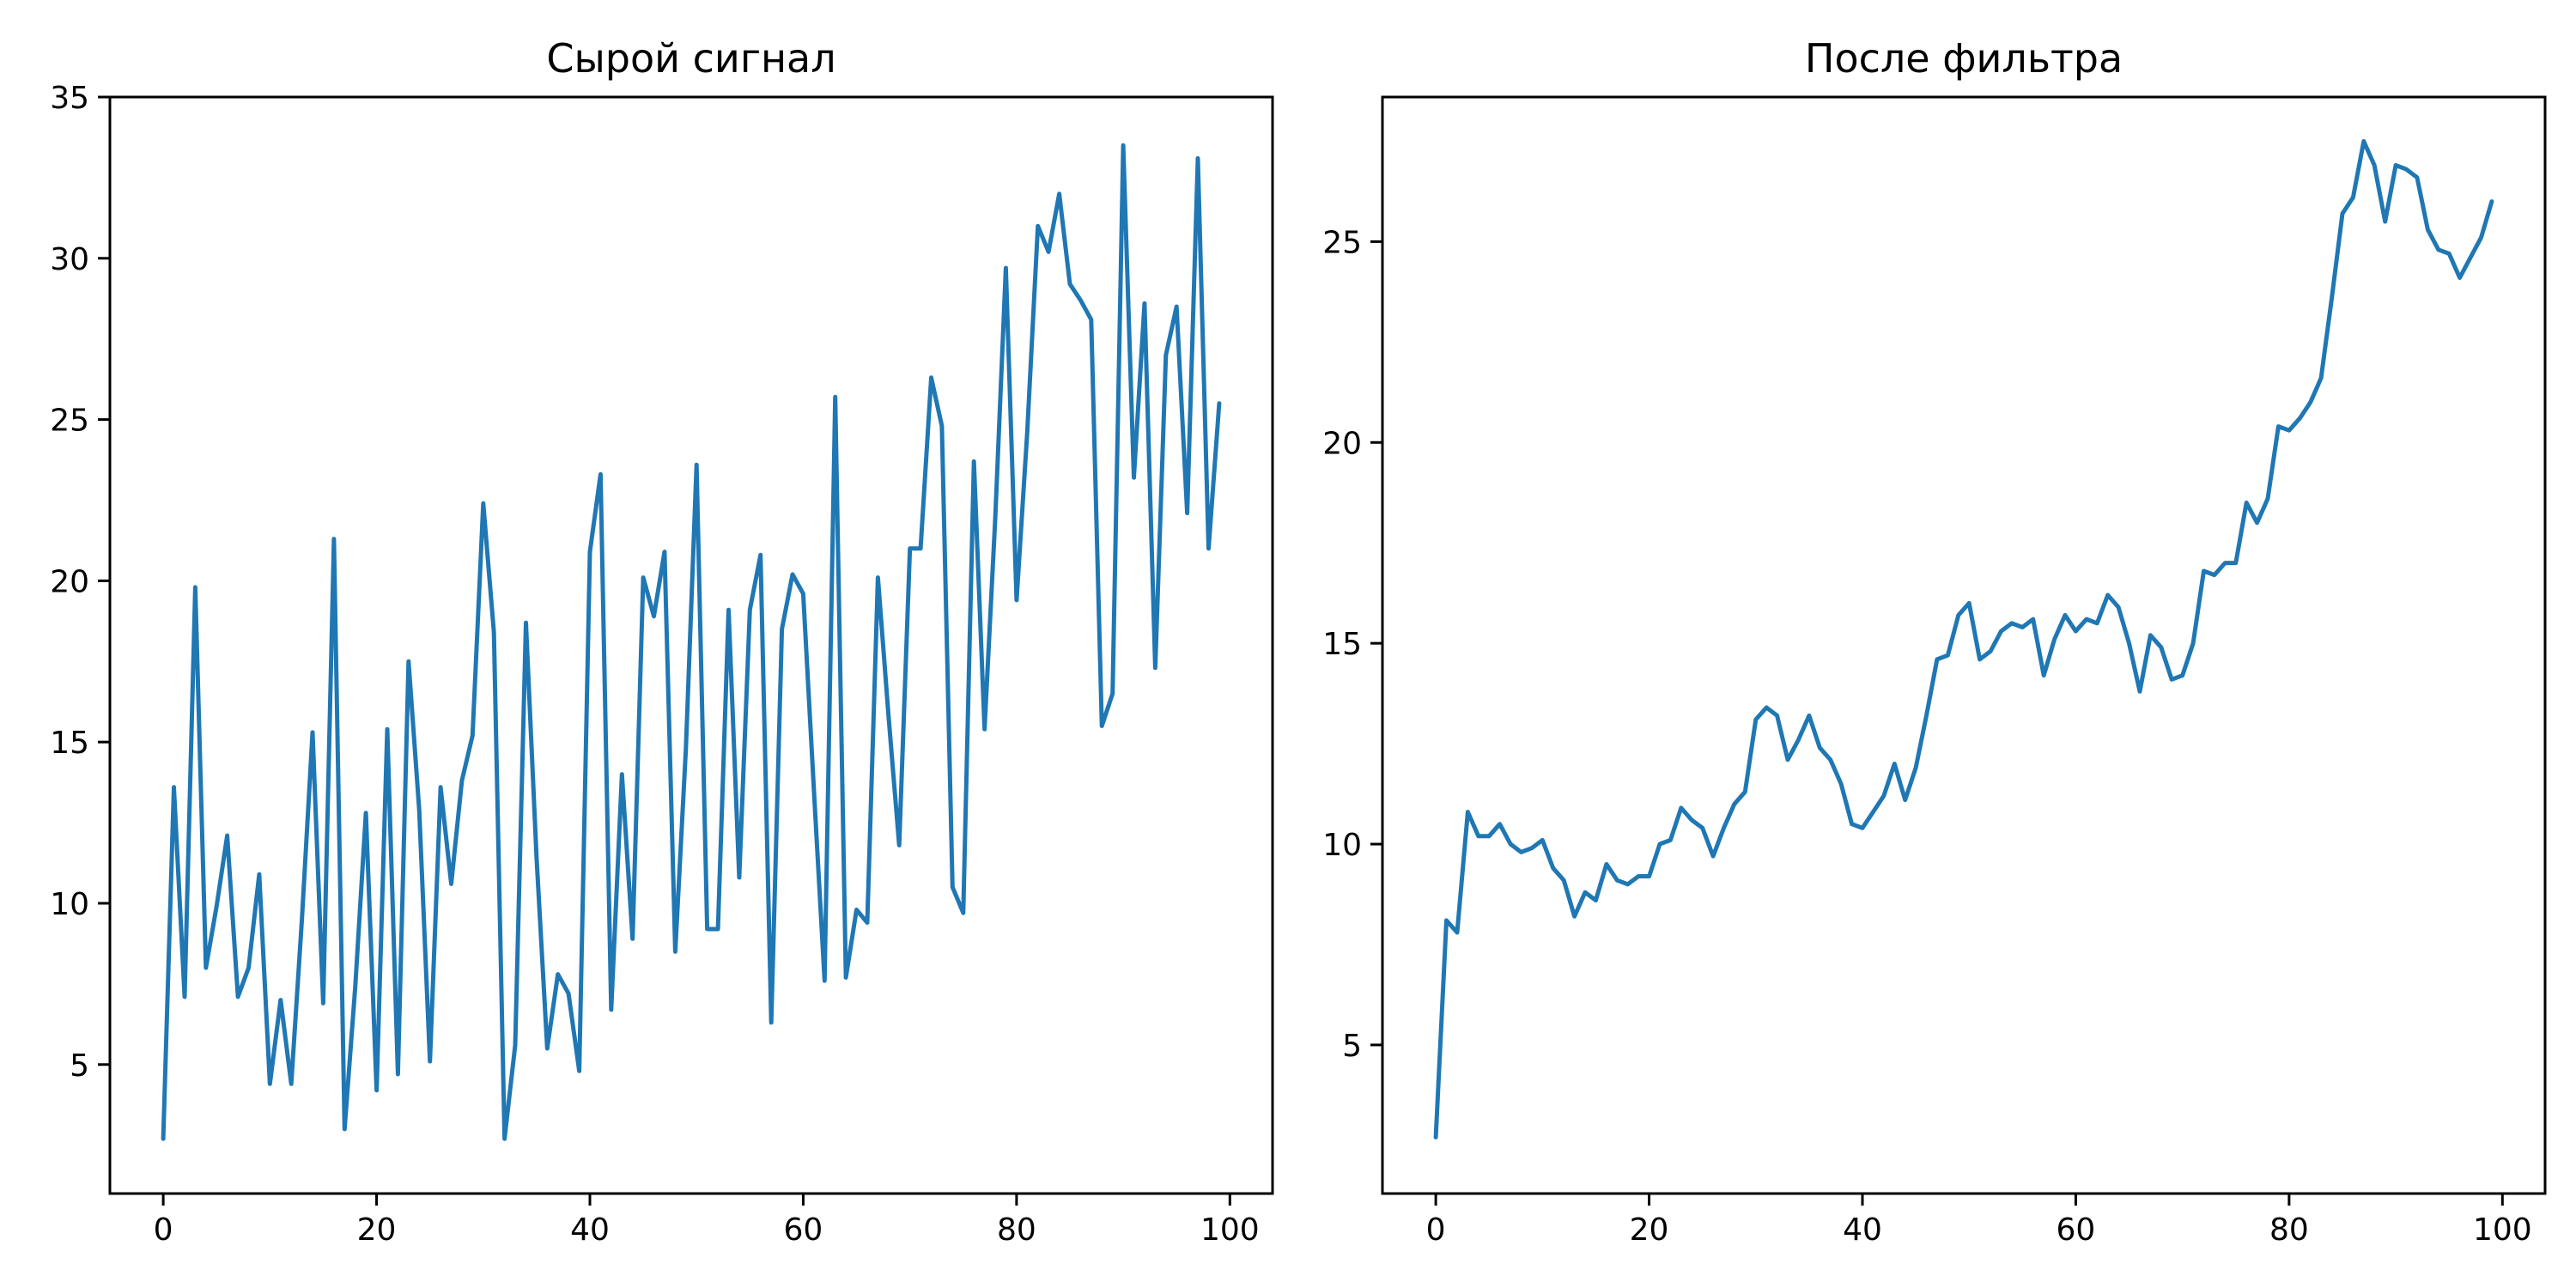 This screenshot has height=1288, width=2576. I want to click on raw-signal-y-tick-label: 30, so click(69, 259).